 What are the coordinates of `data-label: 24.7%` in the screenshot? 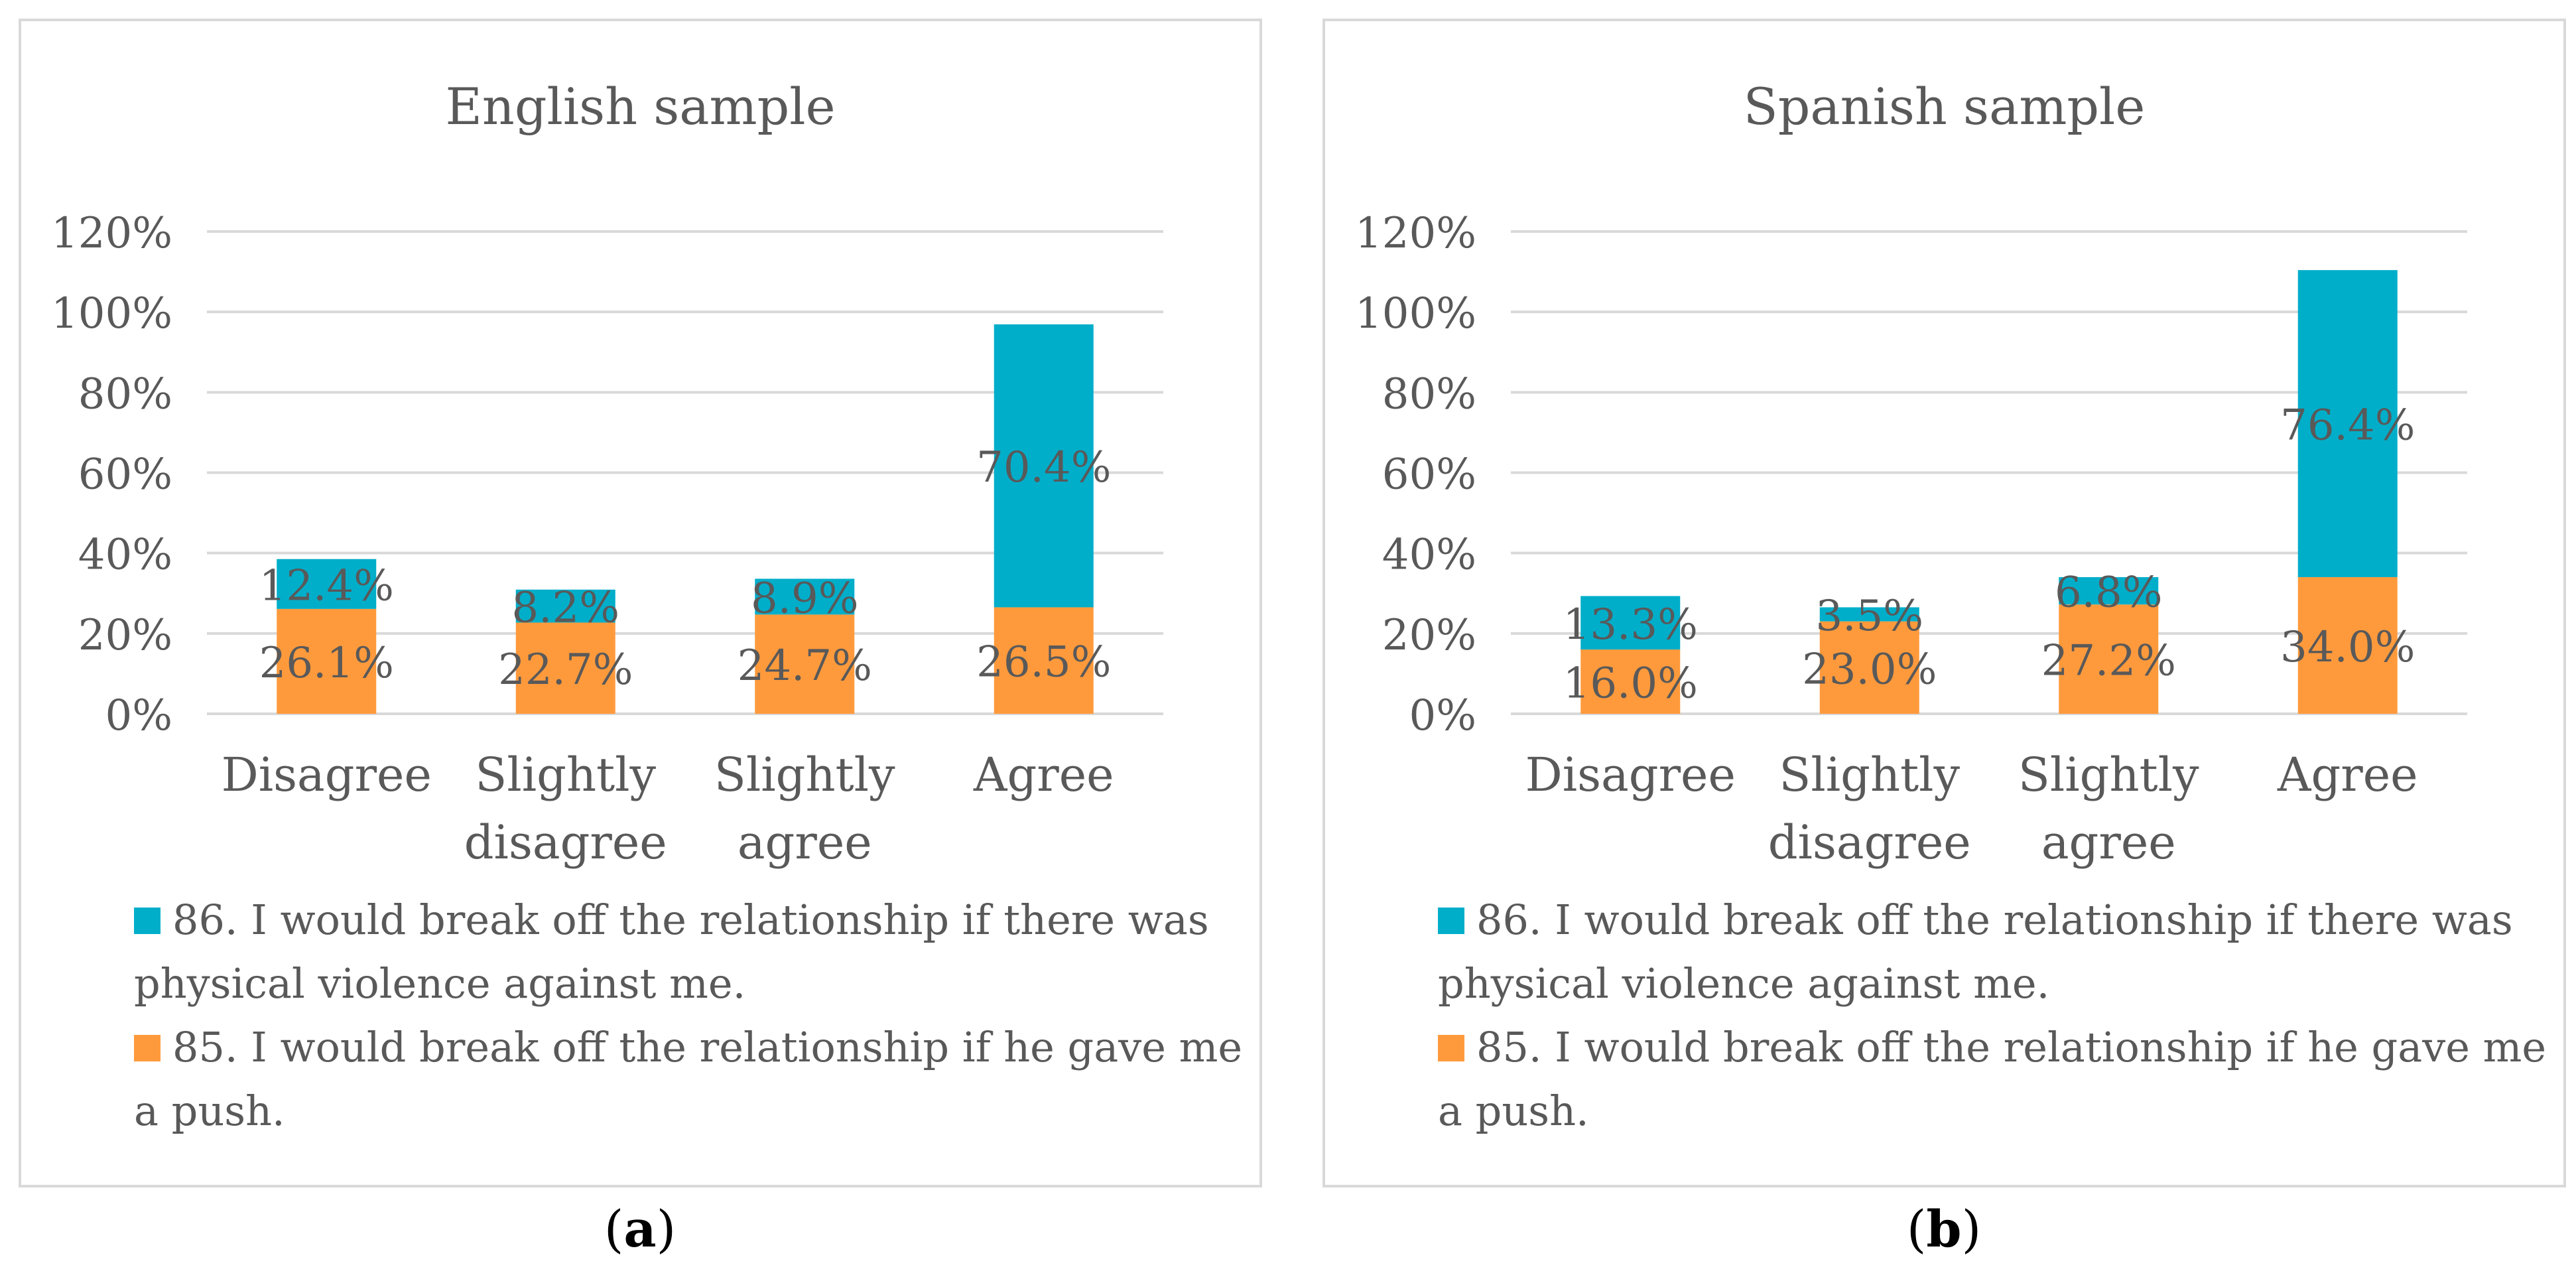 It's located at (805, 666).